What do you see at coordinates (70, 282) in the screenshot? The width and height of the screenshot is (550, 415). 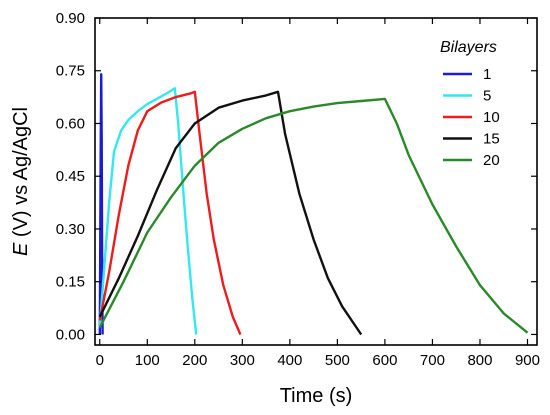 I see `y-tick-label: 0.15` at bounding box center [70, 282].